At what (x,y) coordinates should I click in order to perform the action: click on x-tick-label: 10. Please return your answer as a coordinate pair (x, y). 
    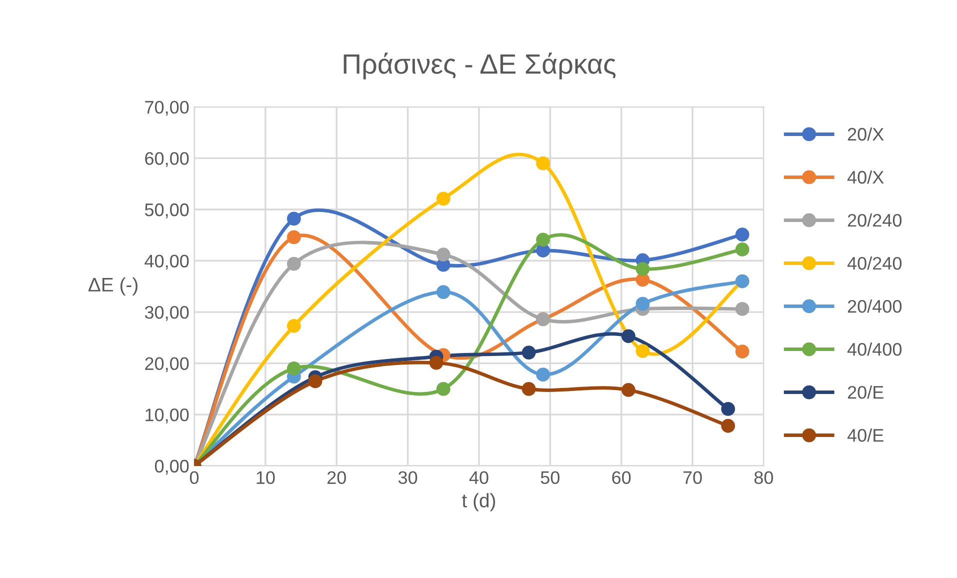
    Looking at the image, I should click on (265, 477).